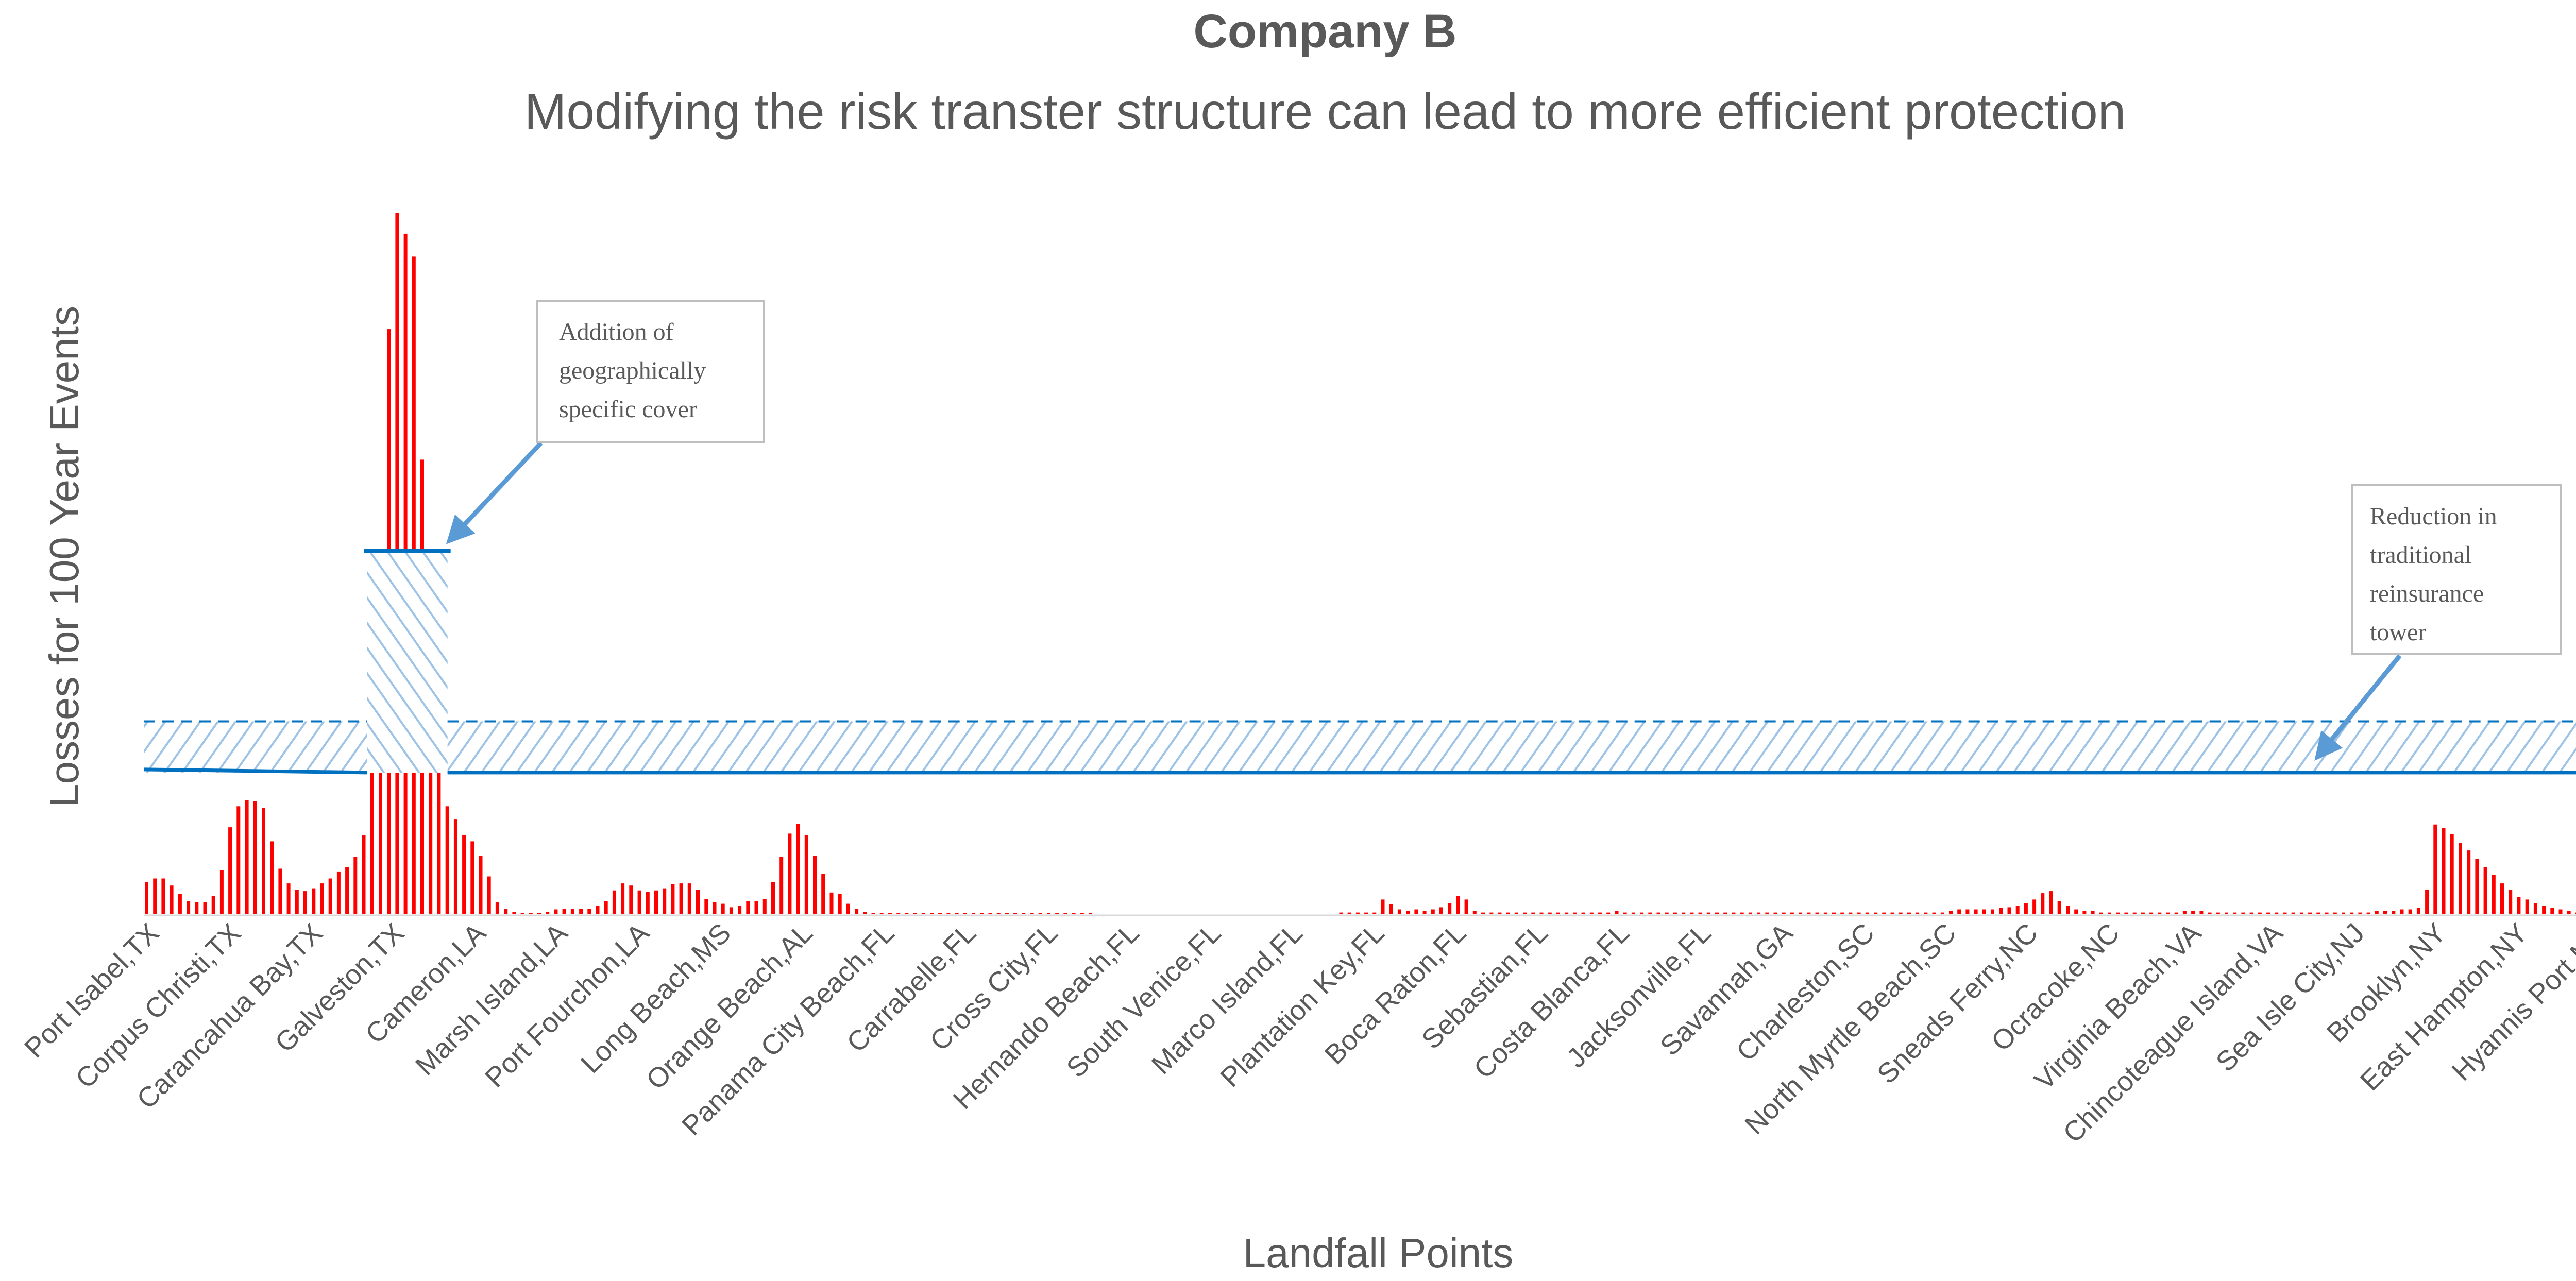  I want to click on y-axis-title: Losses for 100 Year Events, so click(64, 556).